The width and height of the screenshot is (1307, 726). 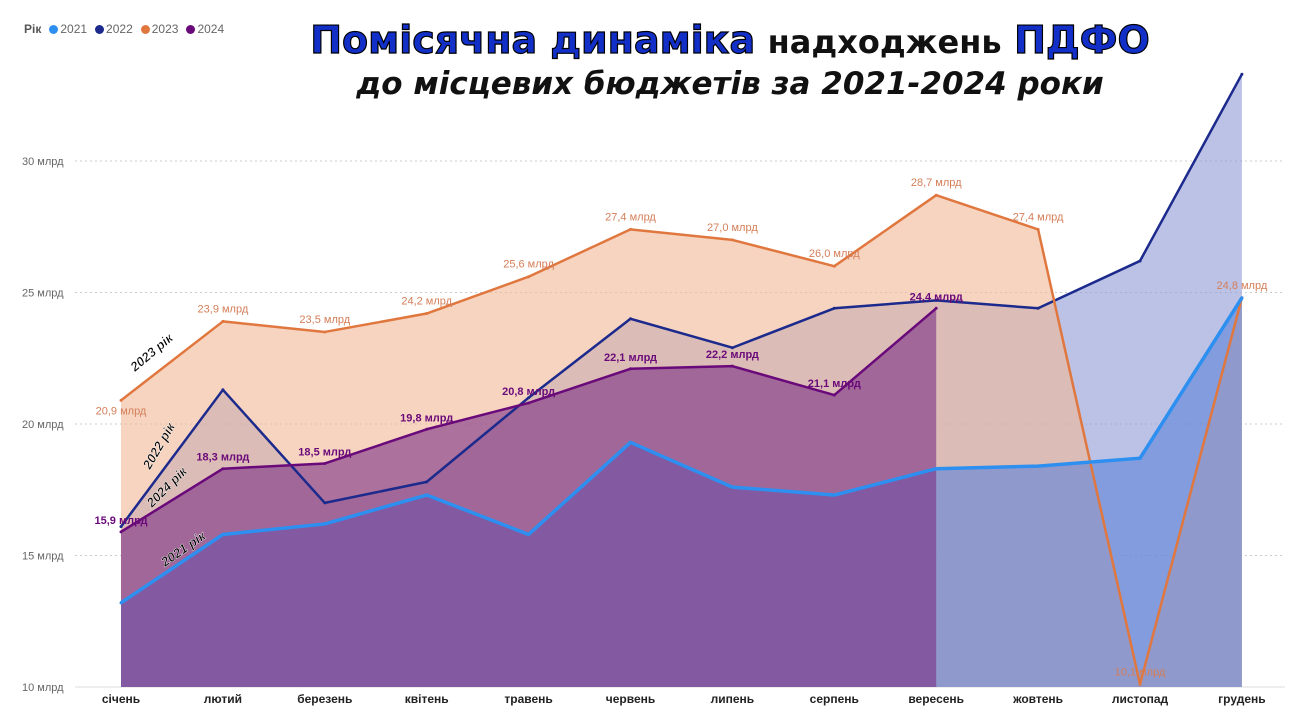 What do you see at coordinates (120, 521) in the screenshot?
I see `data-label-2024: 15,9 млрд` at bounding box center [120, 521].